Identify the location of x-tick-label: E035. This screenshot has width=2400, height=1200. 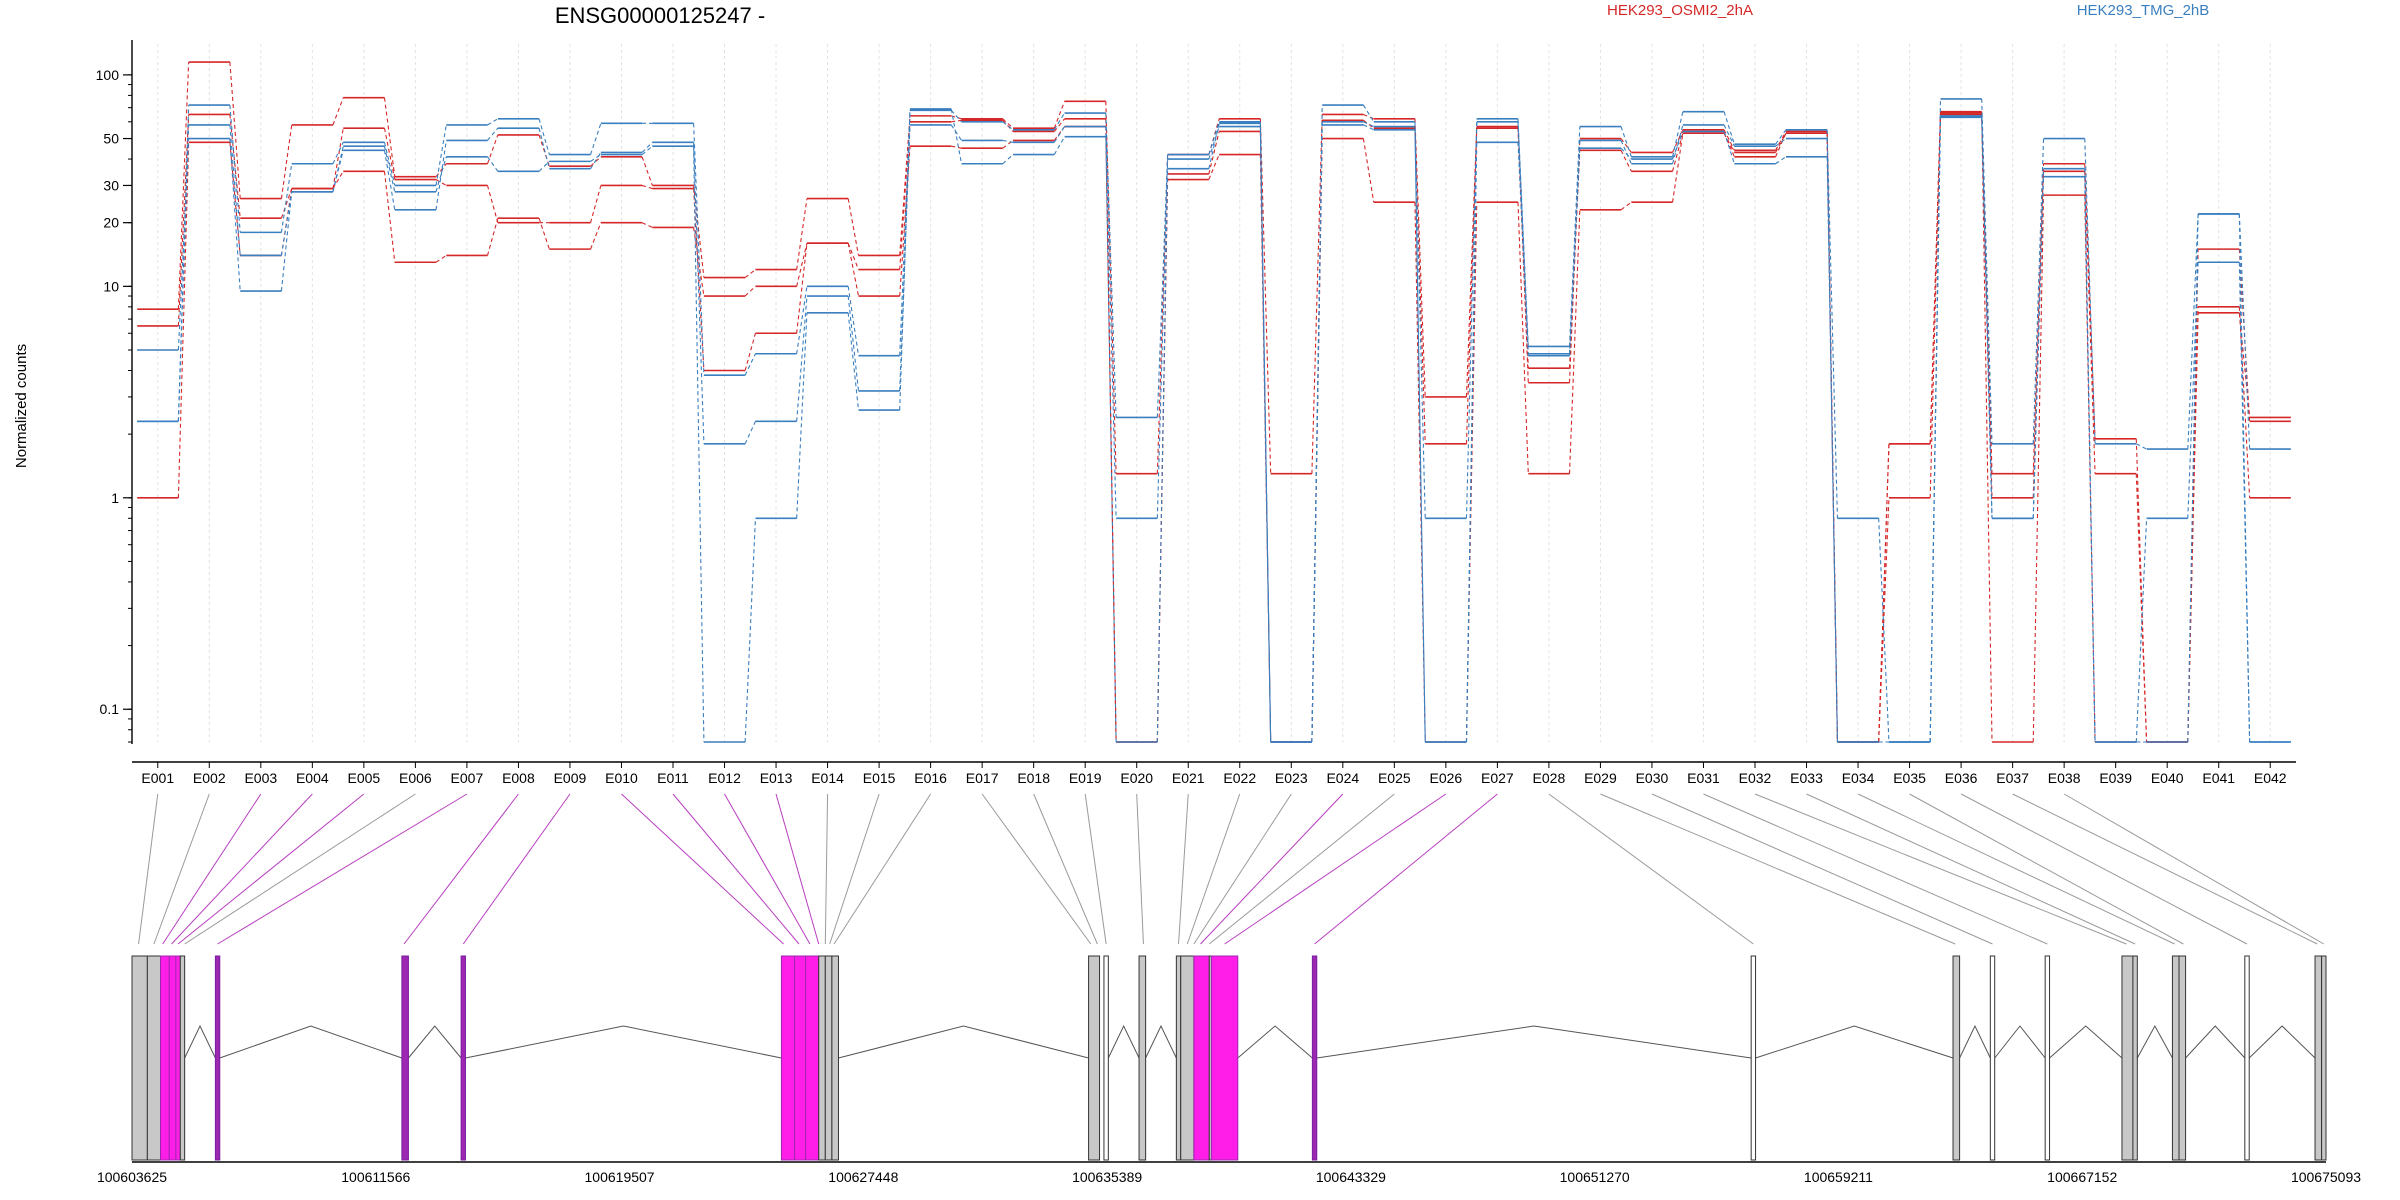
(1909, 778).